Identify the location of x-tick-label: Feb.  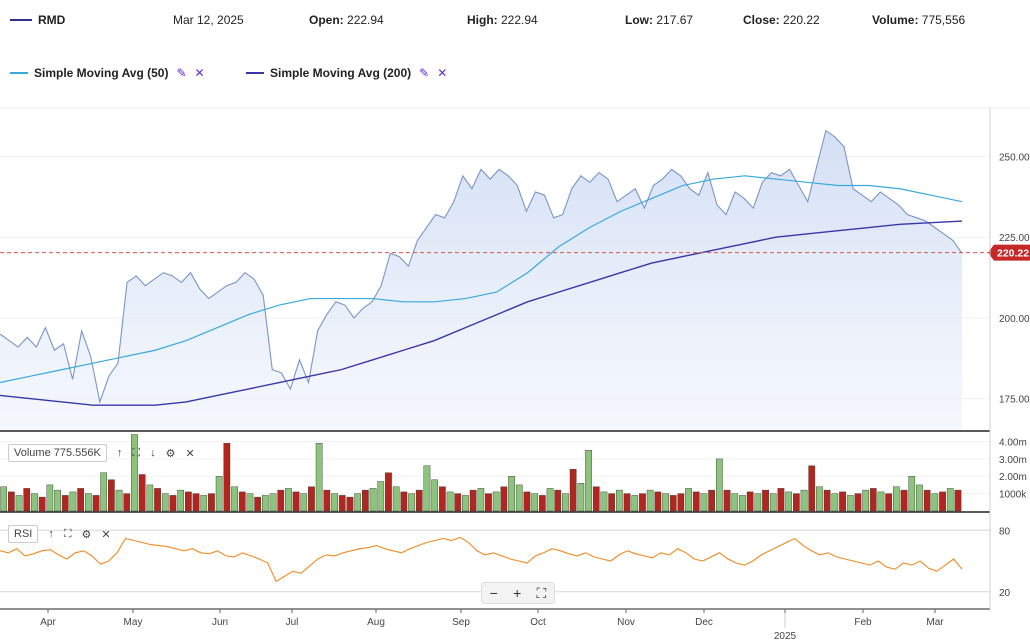
(863, 622).